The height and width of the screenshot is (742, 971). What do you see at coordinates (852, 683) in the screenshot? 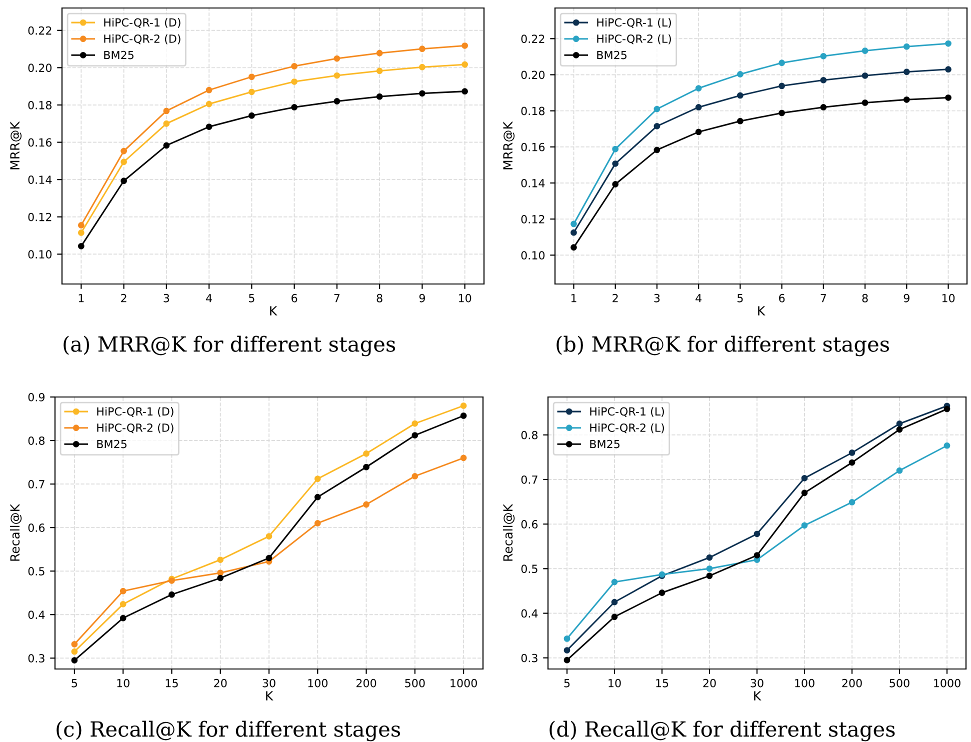
I see `x-tick-label: 200` at bounding box center [852, 683].